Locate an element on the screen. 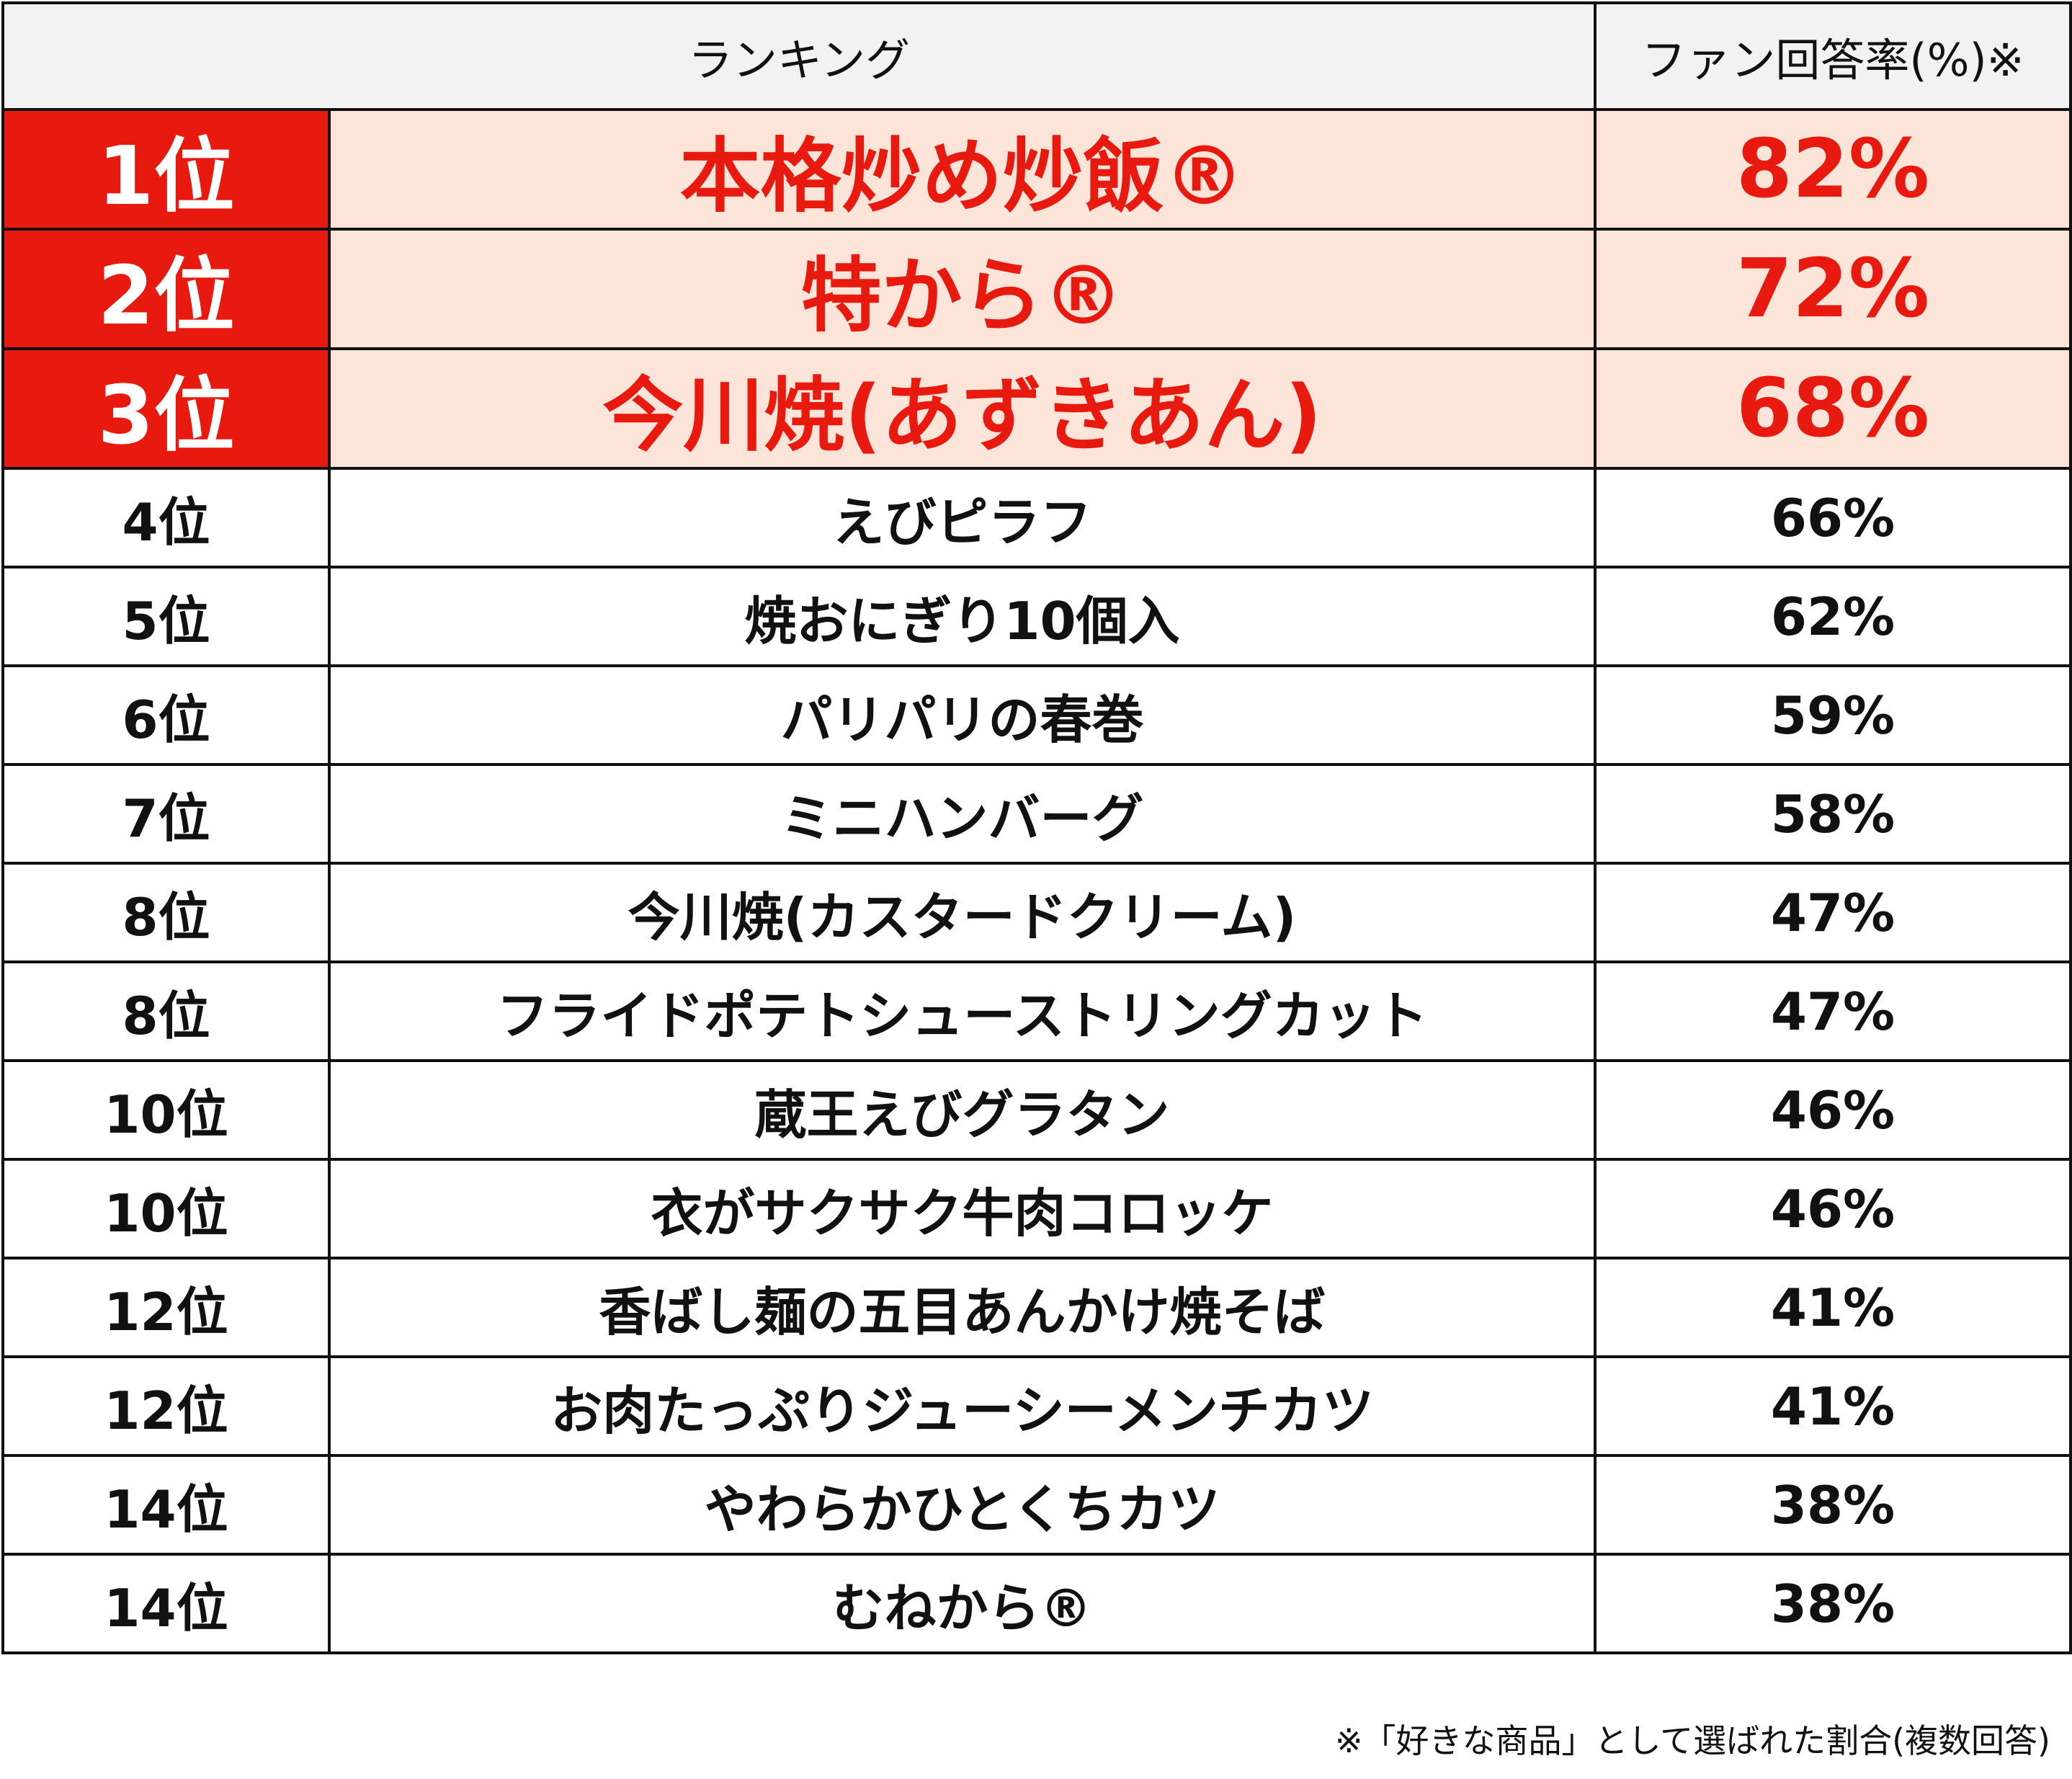 The width and height of the screenshot is (2072, 1779). rank-cell: 4位 is located at coordinates (166, 518).